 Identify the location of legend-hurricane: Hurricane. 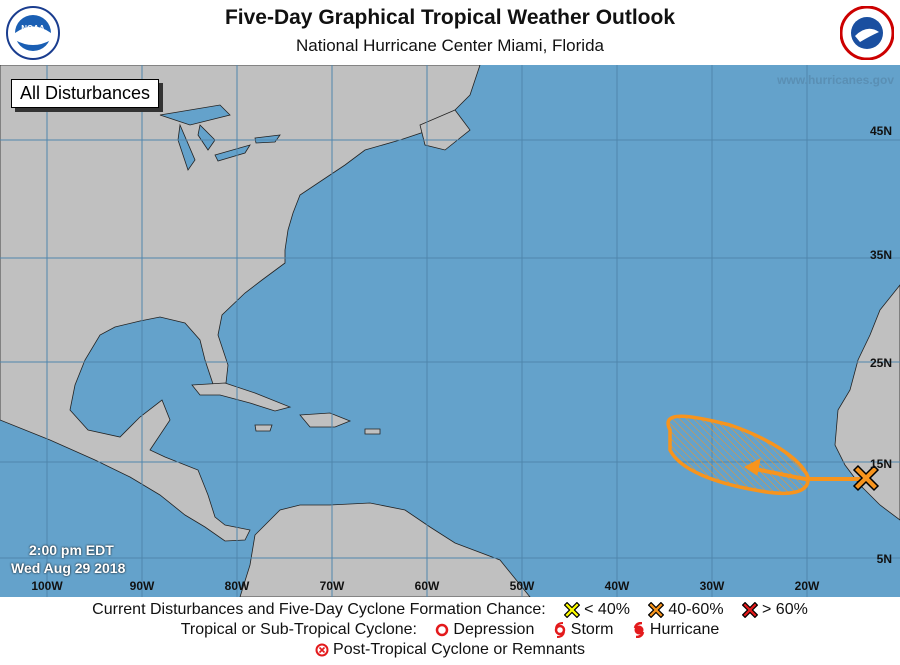
(684, 629).